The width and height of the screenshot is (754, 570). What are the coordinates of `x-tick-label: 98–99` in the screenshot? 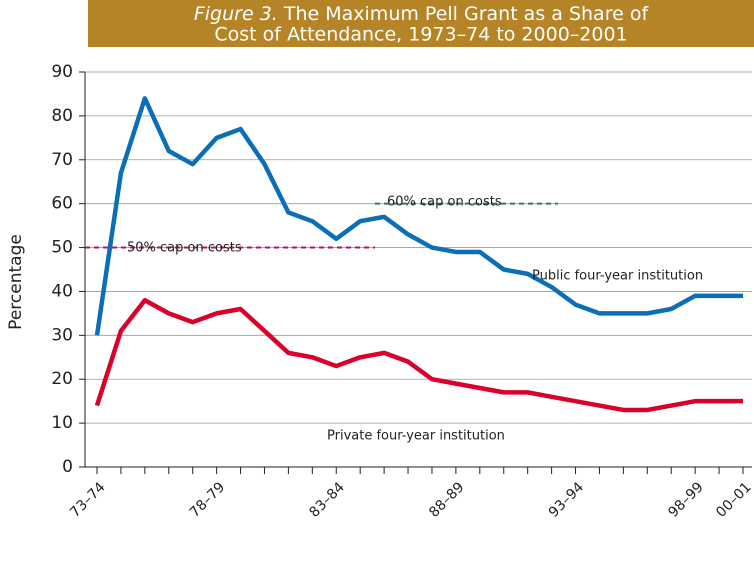 It's located at (685, 499).